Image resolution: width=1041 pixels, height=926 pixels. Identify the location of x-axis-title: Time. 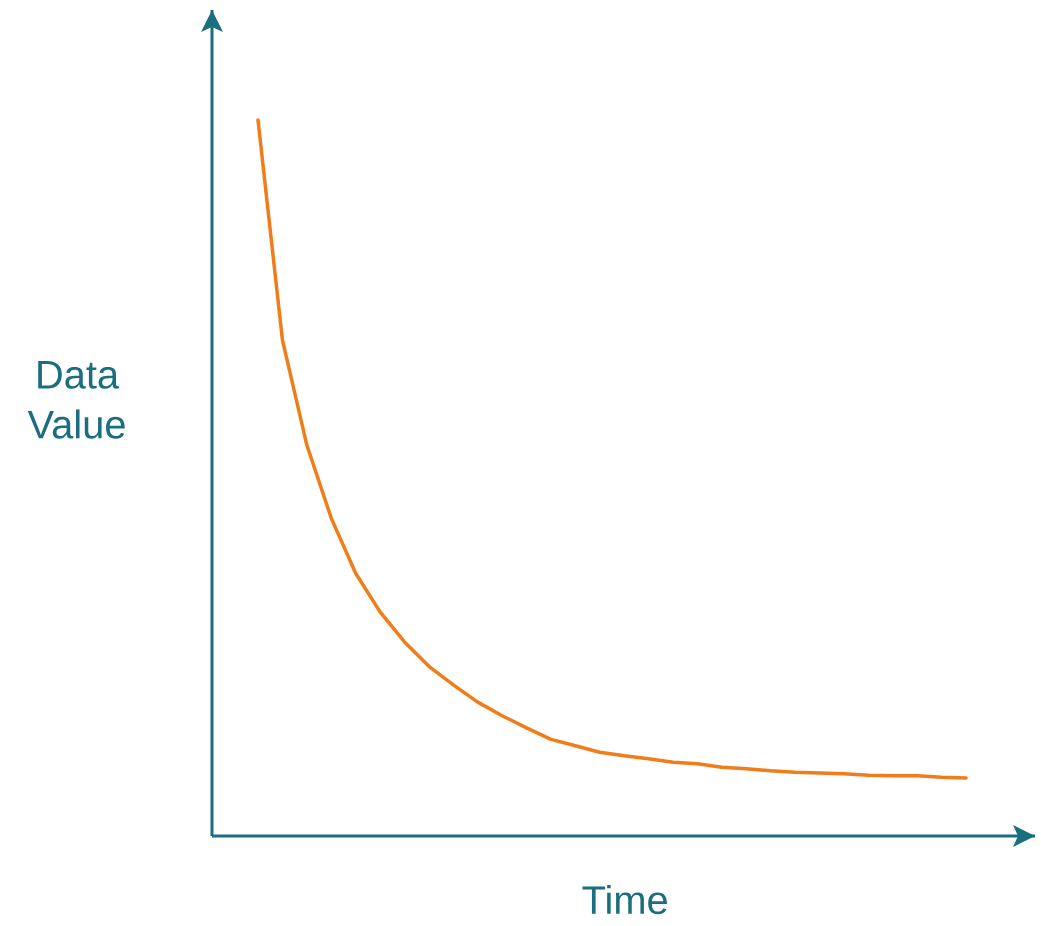
(624, 899).